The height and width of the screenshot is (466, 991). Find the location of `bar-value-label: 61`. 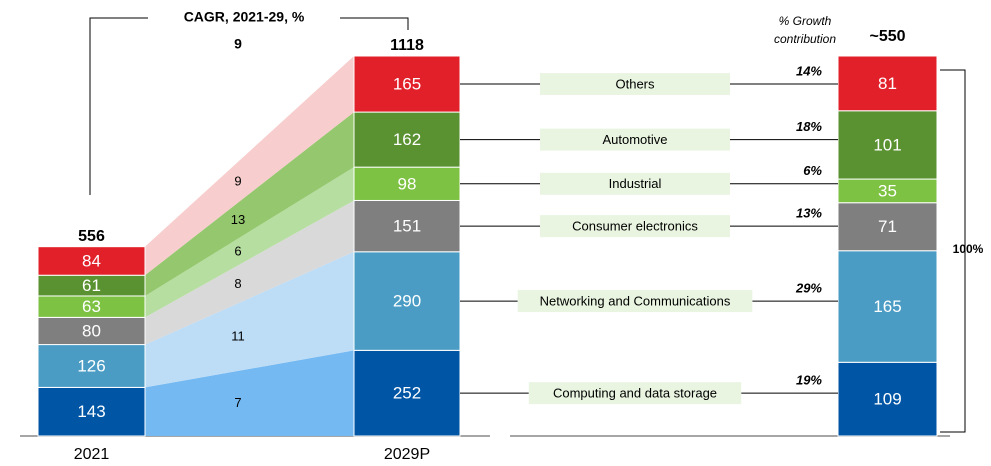

bar-value-label: 61 is located at coordinates (91, 285).